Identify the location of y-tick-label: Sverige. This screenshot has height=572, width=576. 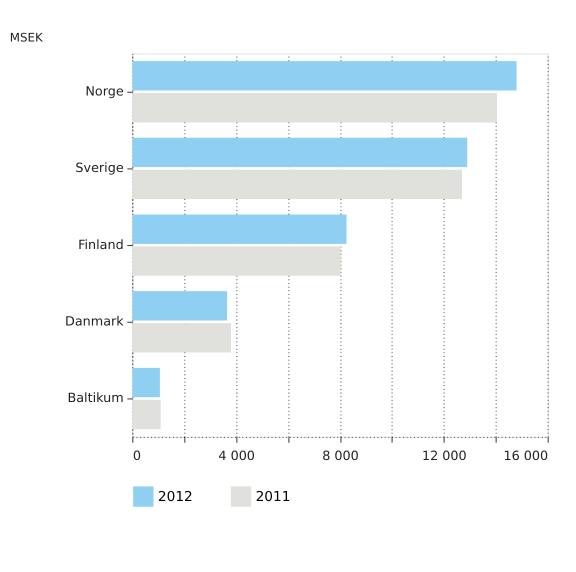
(99, 168).